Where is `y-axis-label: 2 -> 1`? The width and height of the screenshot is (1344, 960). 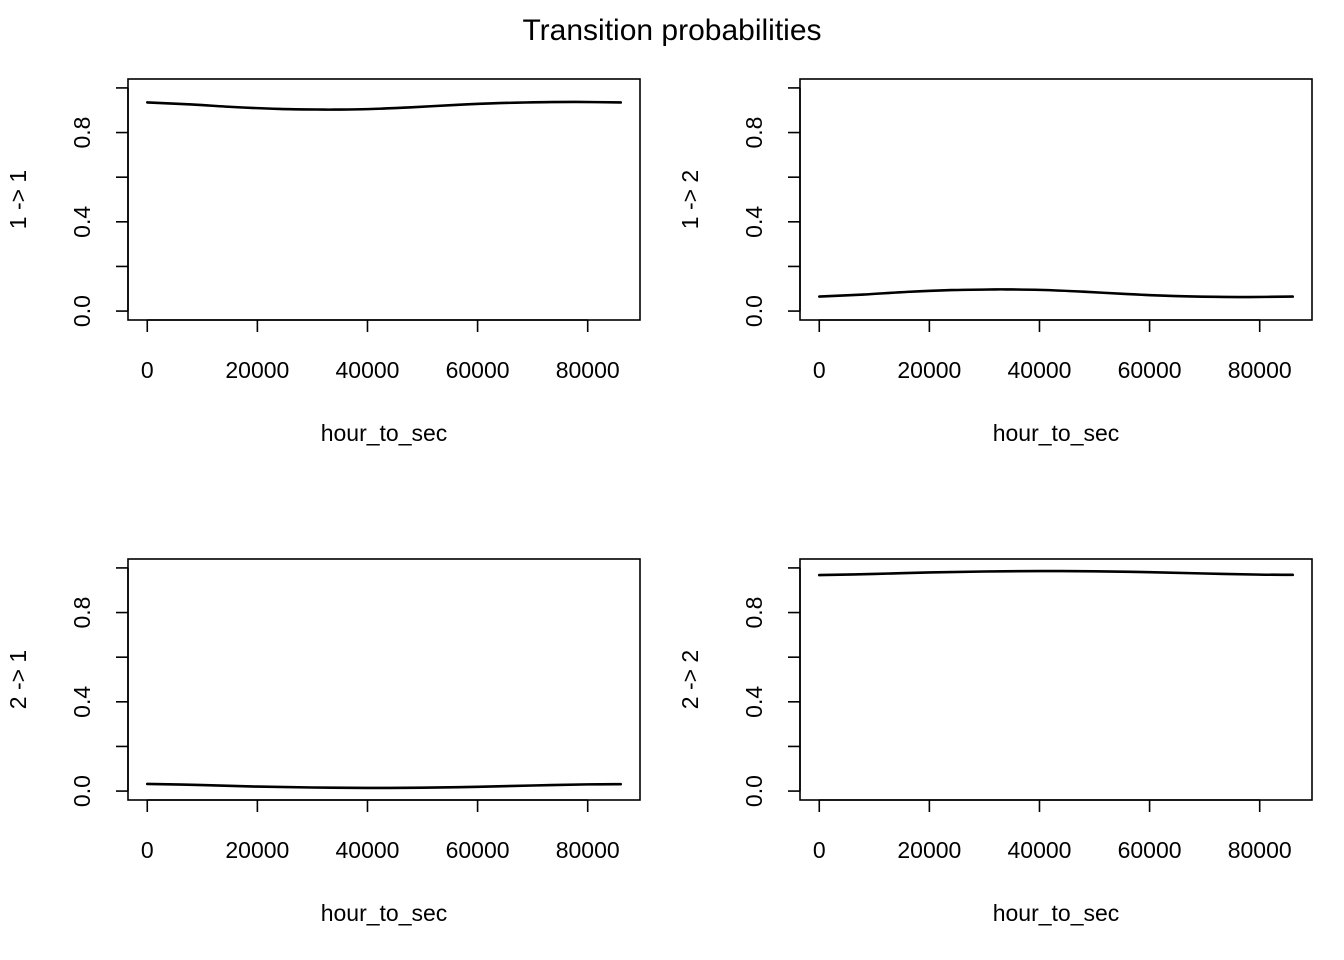 y-axis-label: 2 -> 1 is located at coordinates (18, 679).